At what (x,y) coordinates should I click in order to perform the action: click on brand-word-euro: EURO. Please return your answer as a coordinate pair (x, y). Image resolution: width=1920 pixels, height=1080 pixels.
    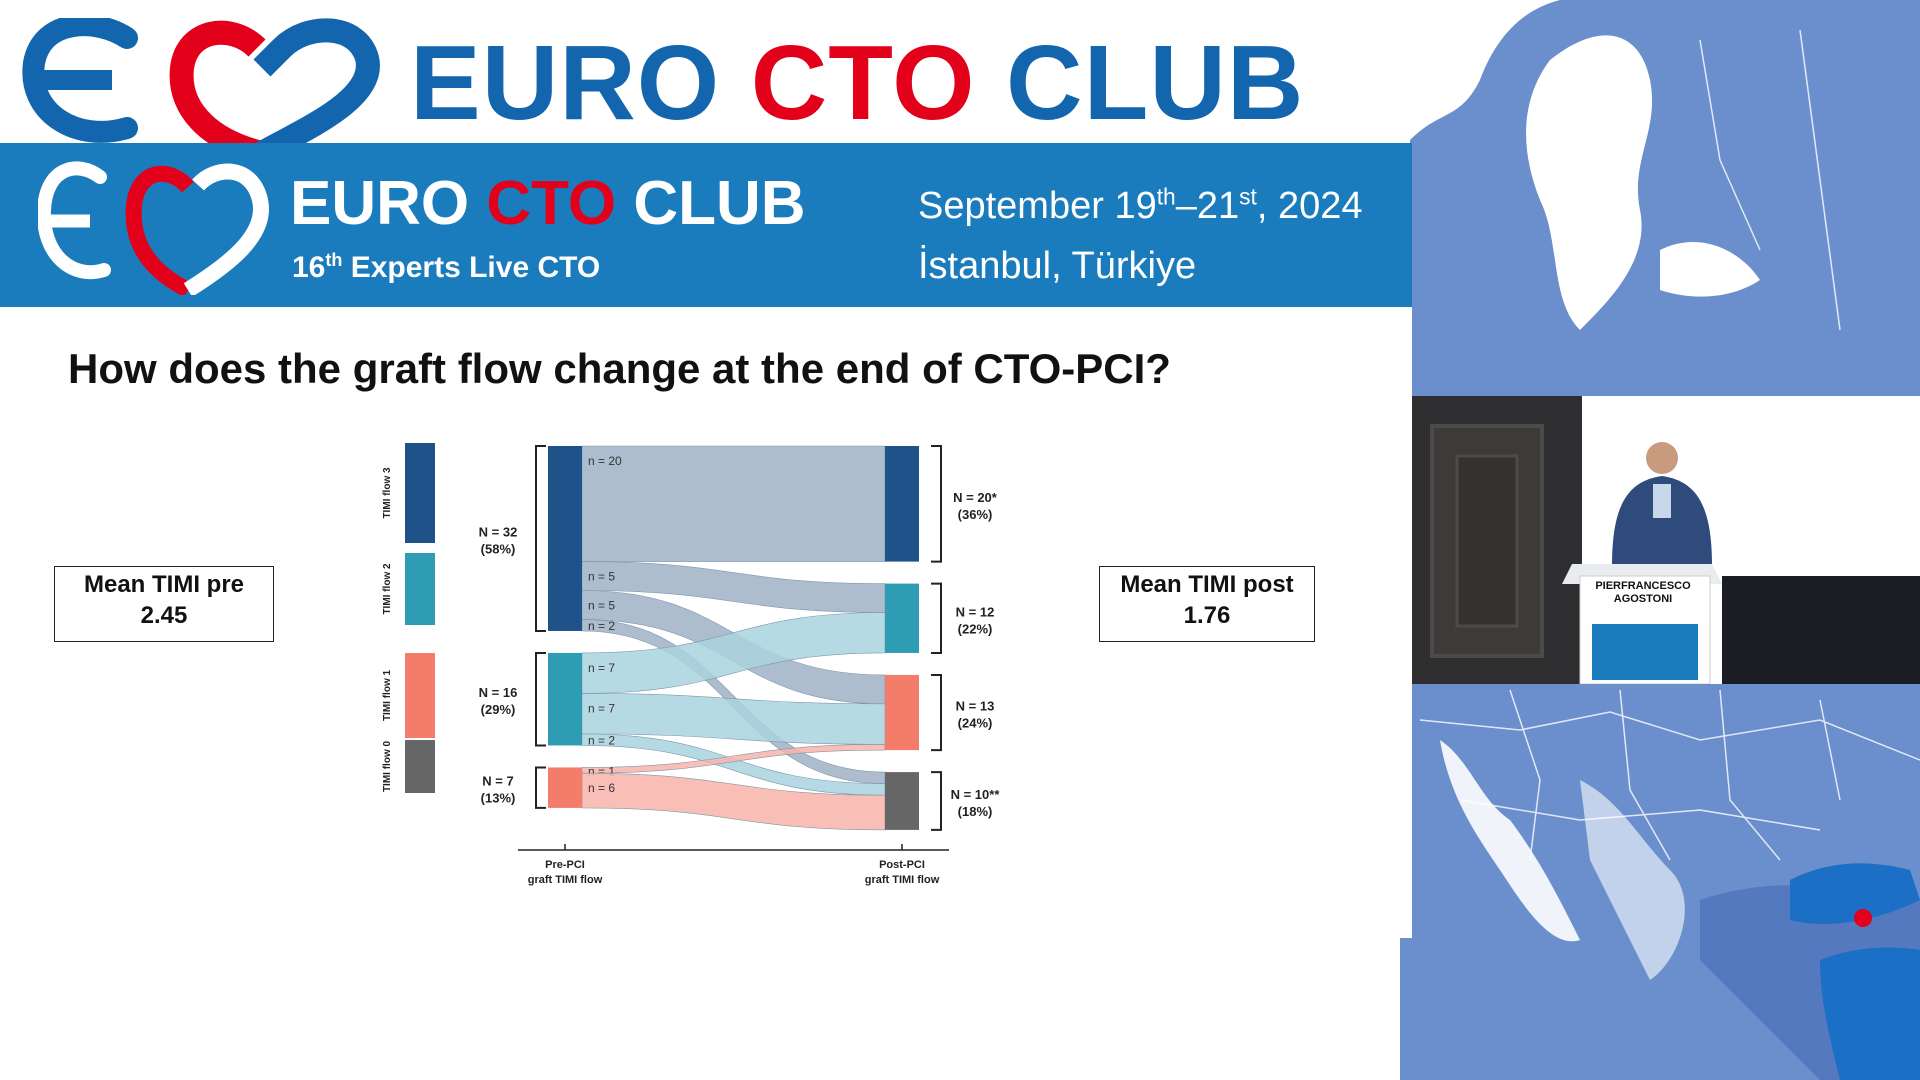
    Looking at the image, I should click on (565, 83).